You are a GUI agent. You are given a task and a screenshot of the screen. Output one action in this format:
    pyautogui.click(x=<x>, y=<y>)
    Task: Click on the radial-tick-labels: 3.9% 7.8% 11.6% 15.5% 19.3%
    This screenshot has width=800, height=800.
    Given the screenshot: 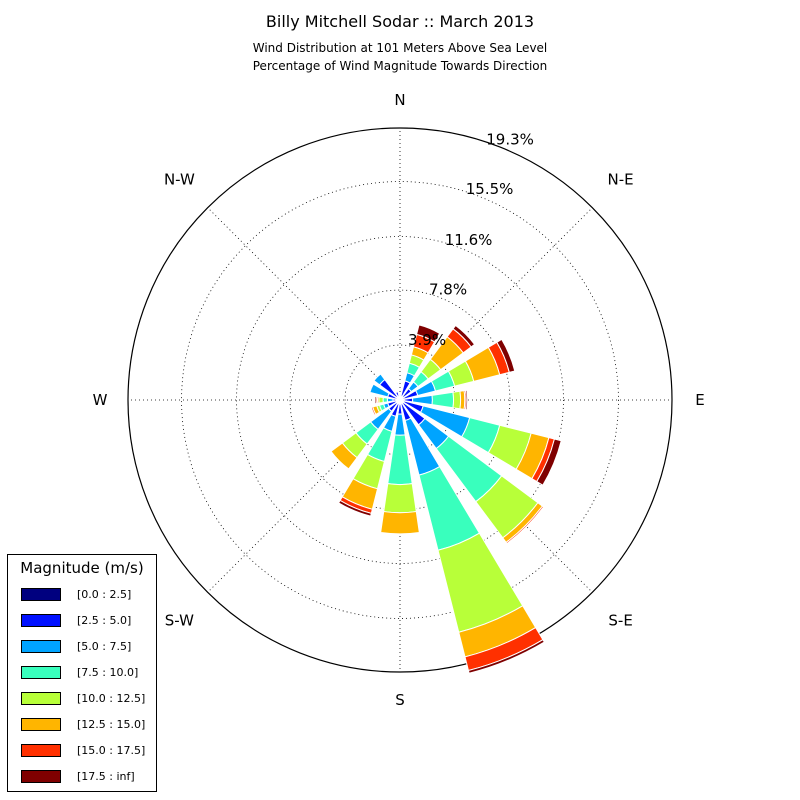 What is the action you would take?
    pyautogui.click(x=471, y=240)
    